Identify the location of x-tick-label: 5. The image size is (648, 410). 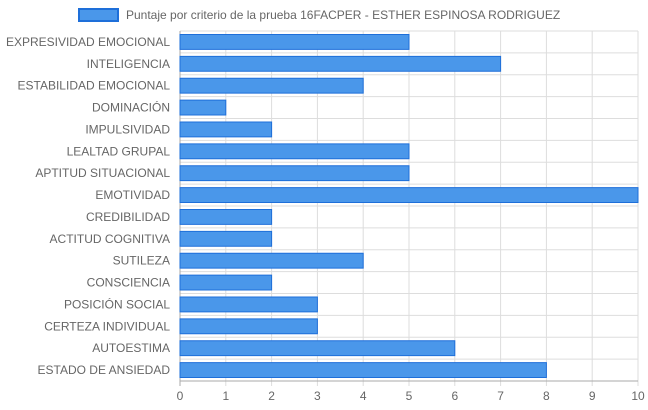
(409, 396).